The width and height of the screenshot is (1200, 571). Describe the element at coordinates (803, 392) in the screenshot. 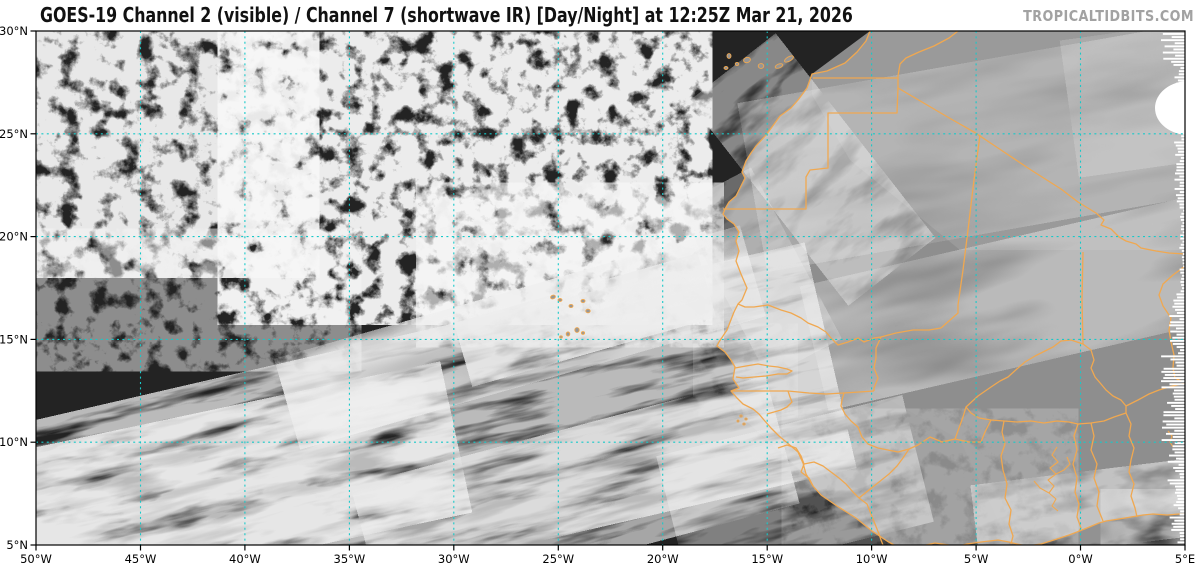

I see `border-senegal-south` at that location.